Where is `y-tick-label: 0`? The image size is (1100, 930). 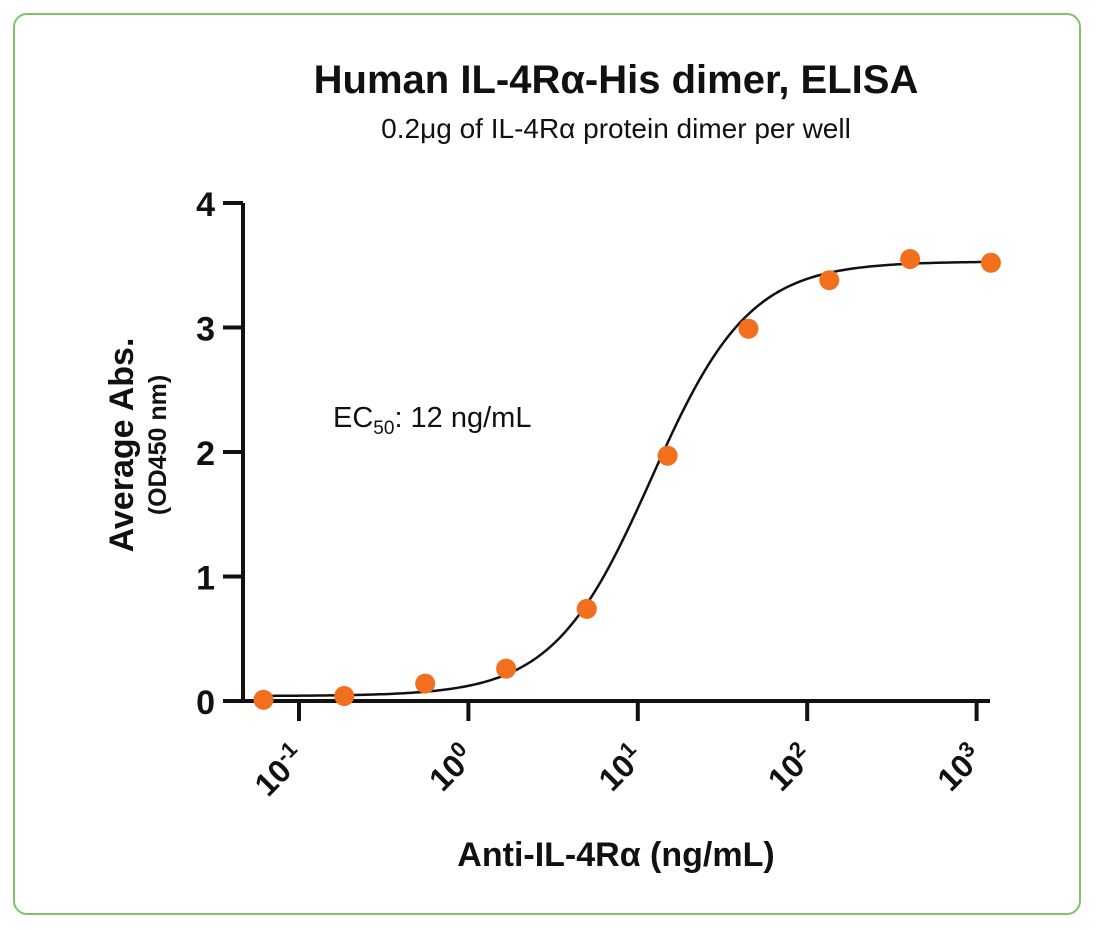
y-tick-label: 0 is located at coordinates (205, 703).